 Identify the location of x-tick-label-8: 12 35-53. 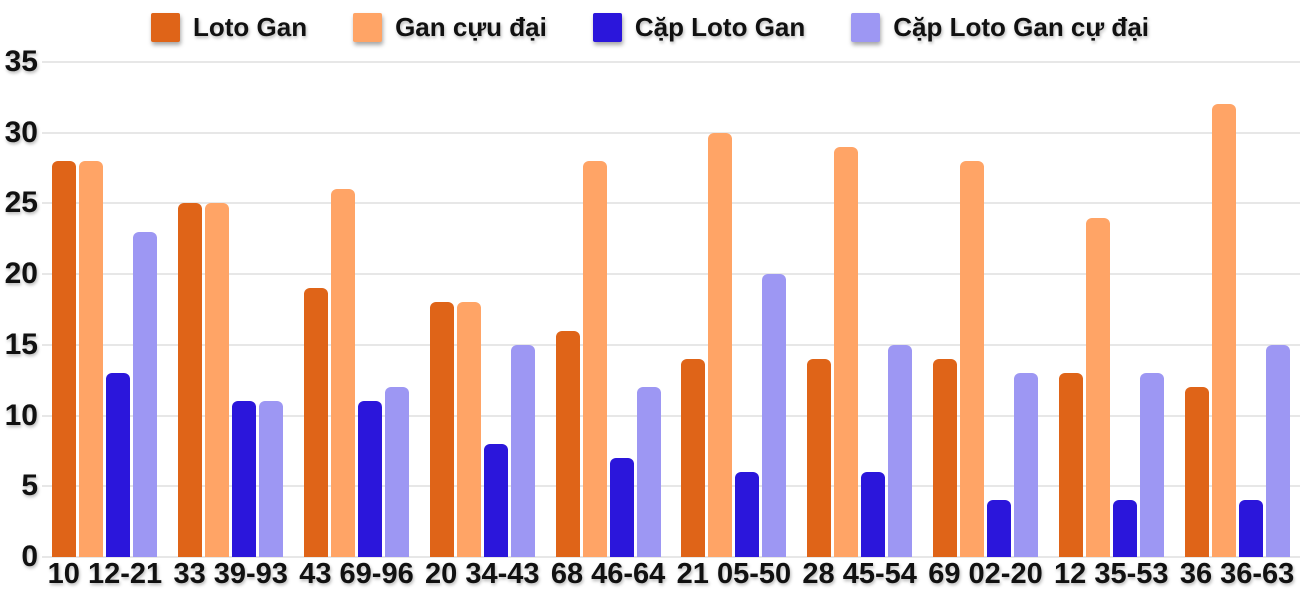
(1111, 574).